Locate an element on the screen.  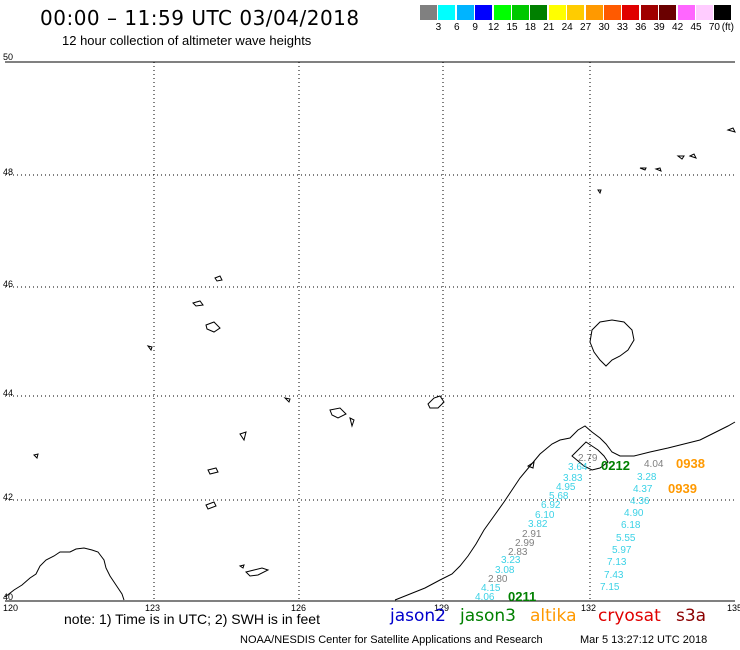
lat-label-48: 48 is located at coordinates (8, 172).